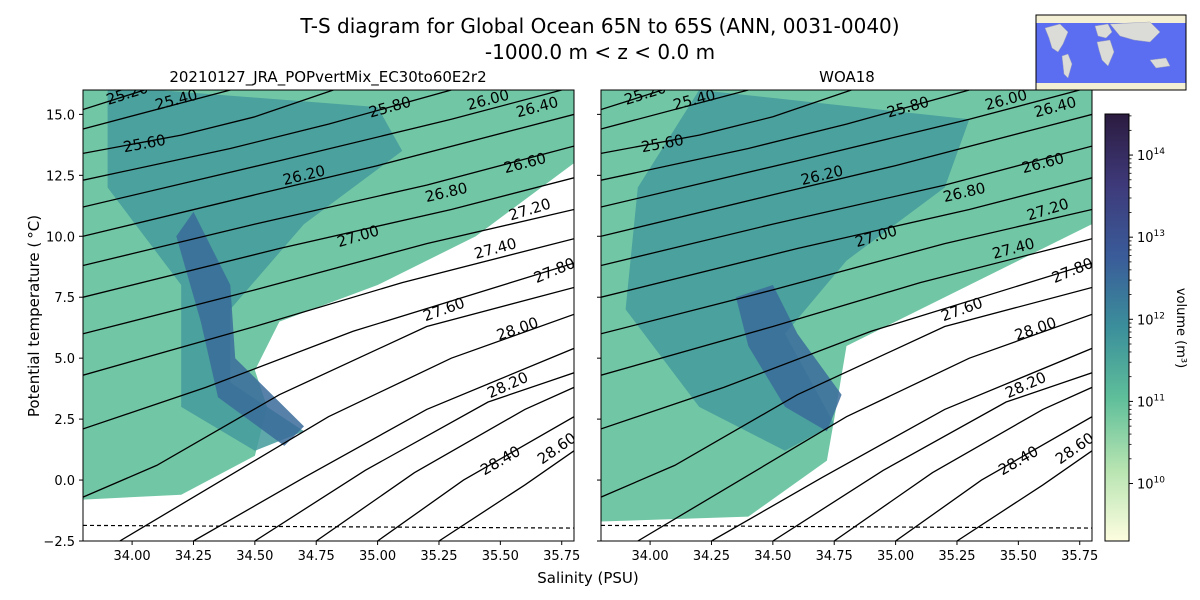  What do you see at coordinates (1151, 484) in the screenshot?
I see `colorbar-tick-label: 1010` at bounding box center [1151, 484].